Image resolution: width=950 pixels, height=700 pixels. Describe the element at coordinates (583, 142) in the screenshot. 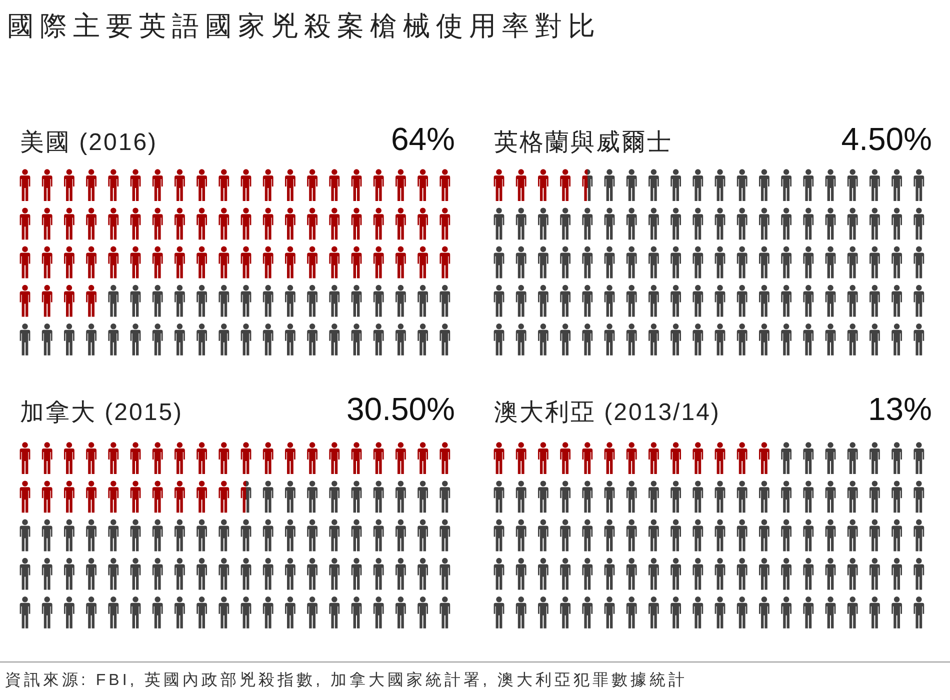

I see `category-label: 英格蘭與威爾士` at that location.